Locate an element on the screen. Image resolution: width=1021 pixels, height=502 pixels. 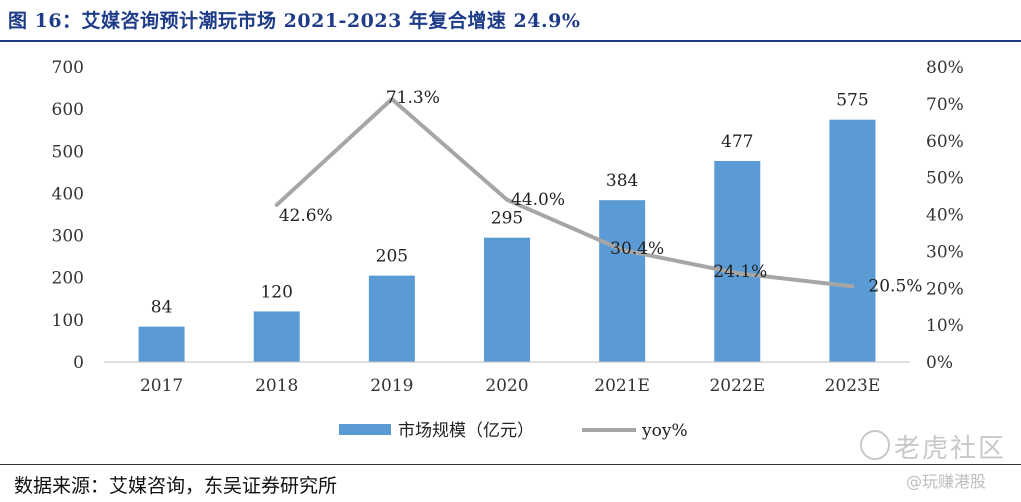
y-right-tick-label: 0% is located at coordinates (939, 363).